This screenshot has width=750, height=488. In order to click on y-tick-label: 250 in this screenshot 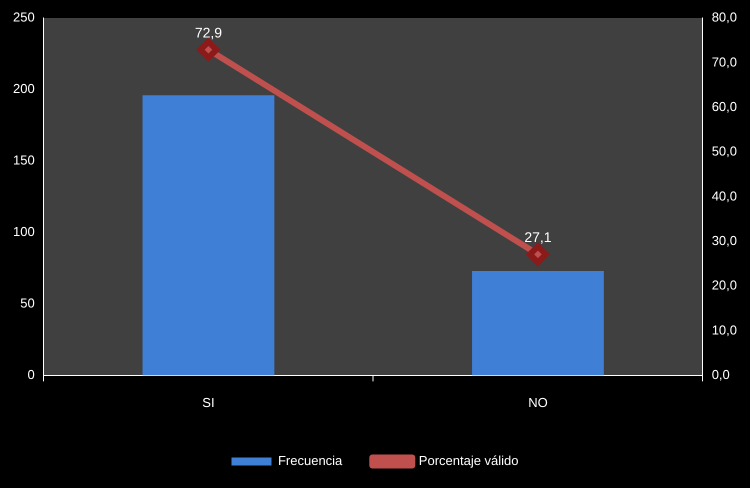, I will do `click(23, 17)`.